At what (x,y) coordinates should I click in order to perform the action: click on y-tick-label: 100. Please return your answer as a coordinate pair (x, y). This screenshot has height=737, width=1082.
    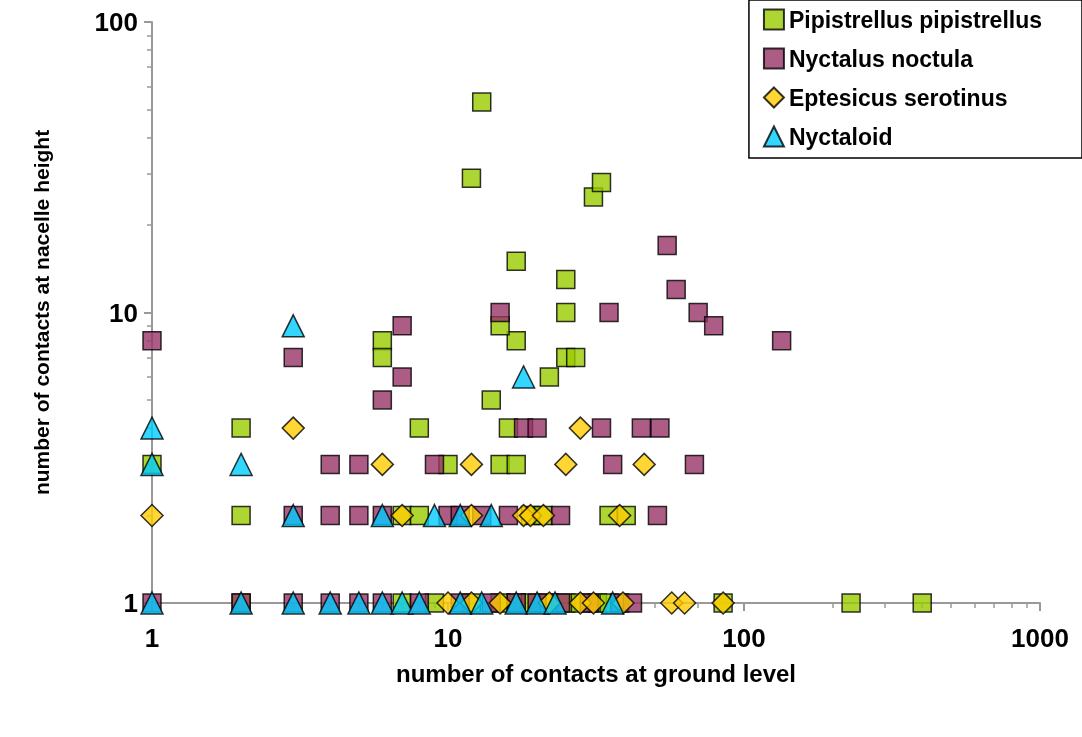
    Looking at the image, I should click on (116, 22).